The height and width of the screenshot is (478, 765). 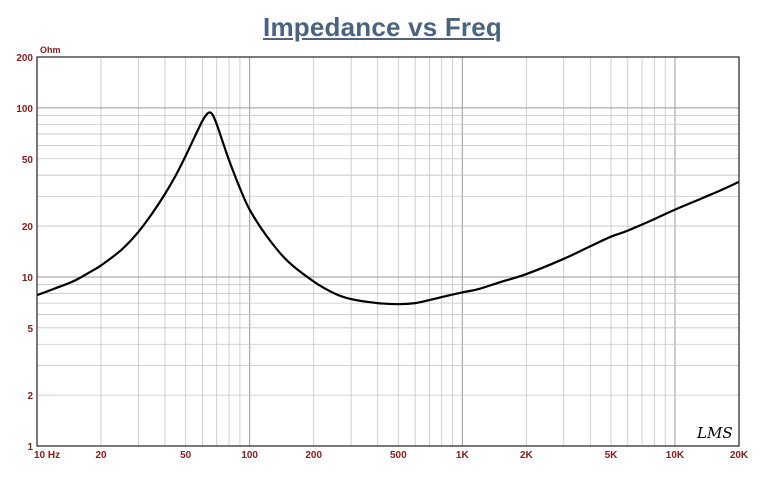 What do you see at coordinates (24, 253) in the screenshot?
I see `y-axis-ticks: 1 2 5 10 20 50 100 200` at bounding box center [24, 253].